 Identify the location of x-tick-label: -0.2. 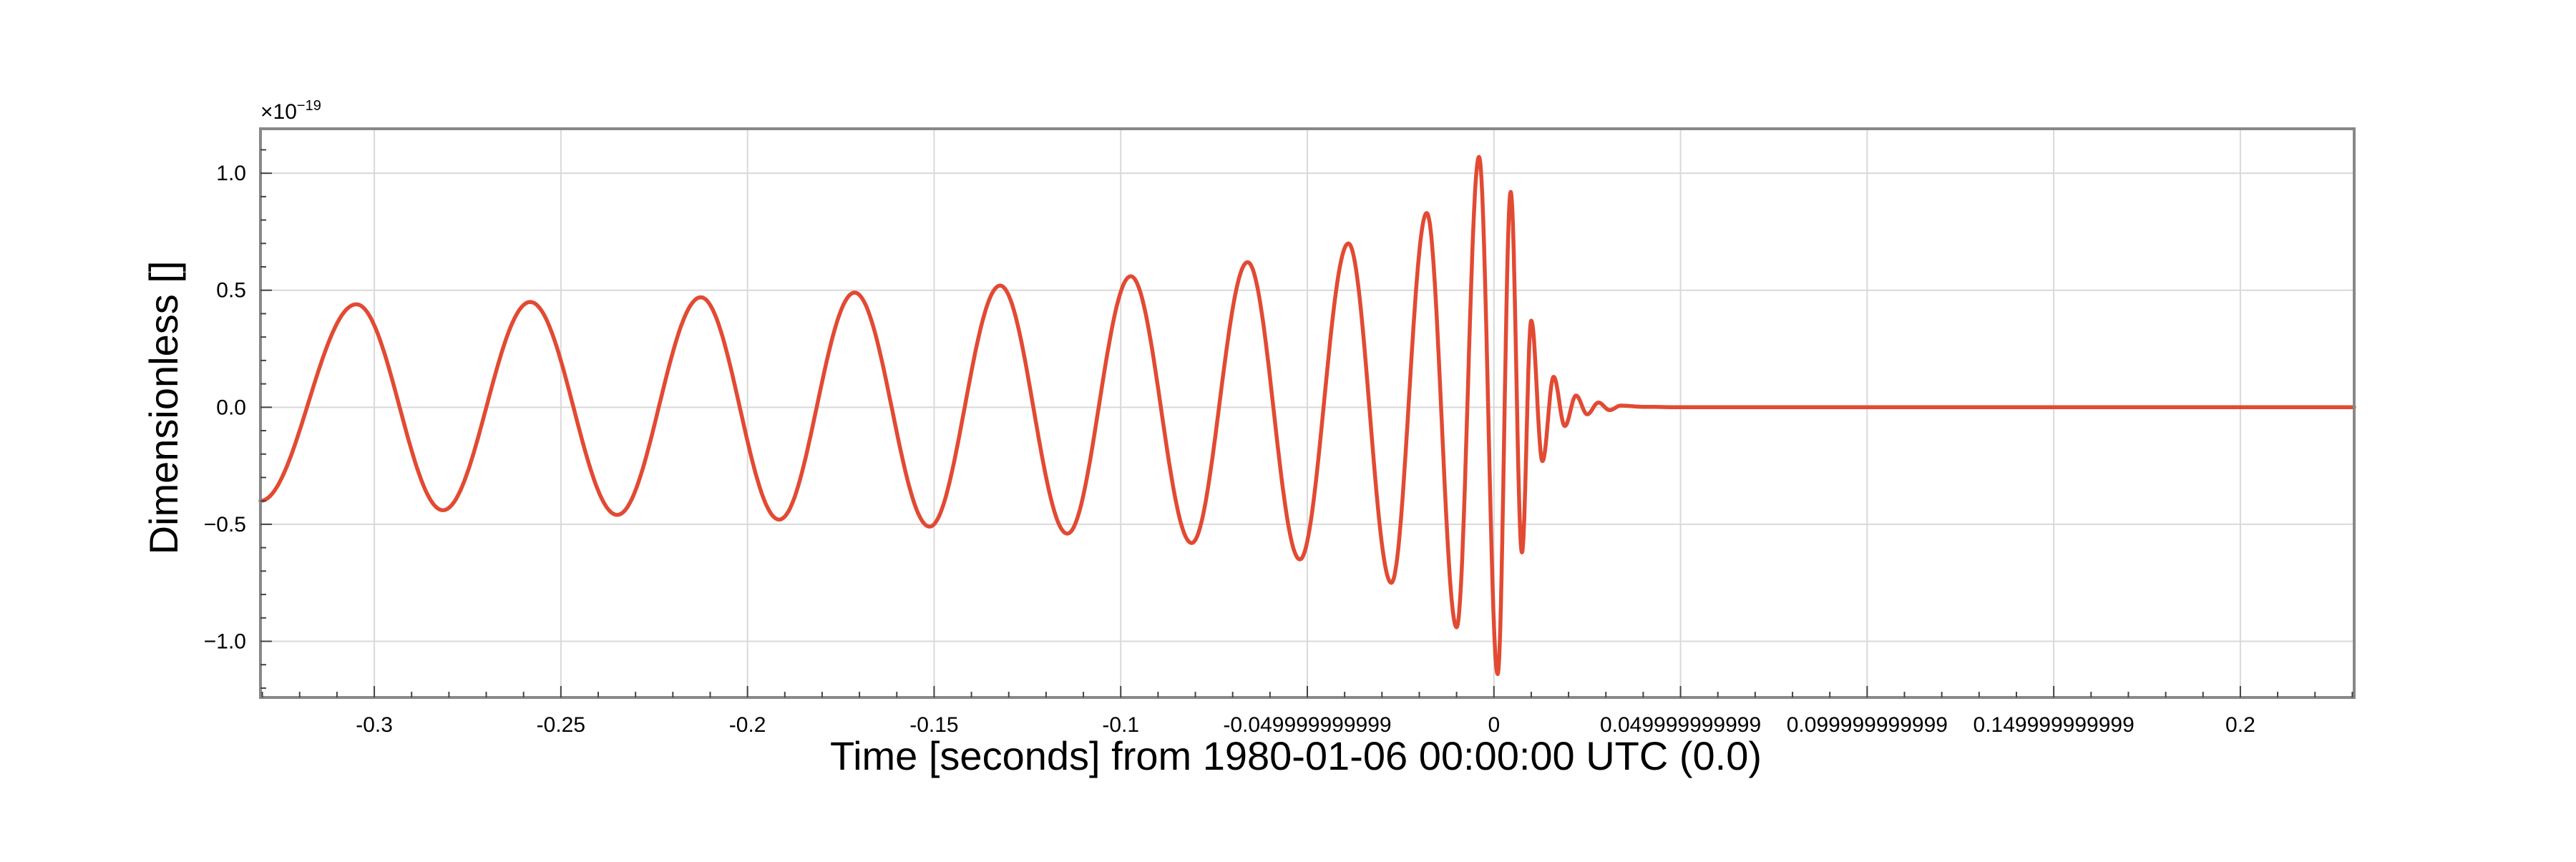
(747, 725).